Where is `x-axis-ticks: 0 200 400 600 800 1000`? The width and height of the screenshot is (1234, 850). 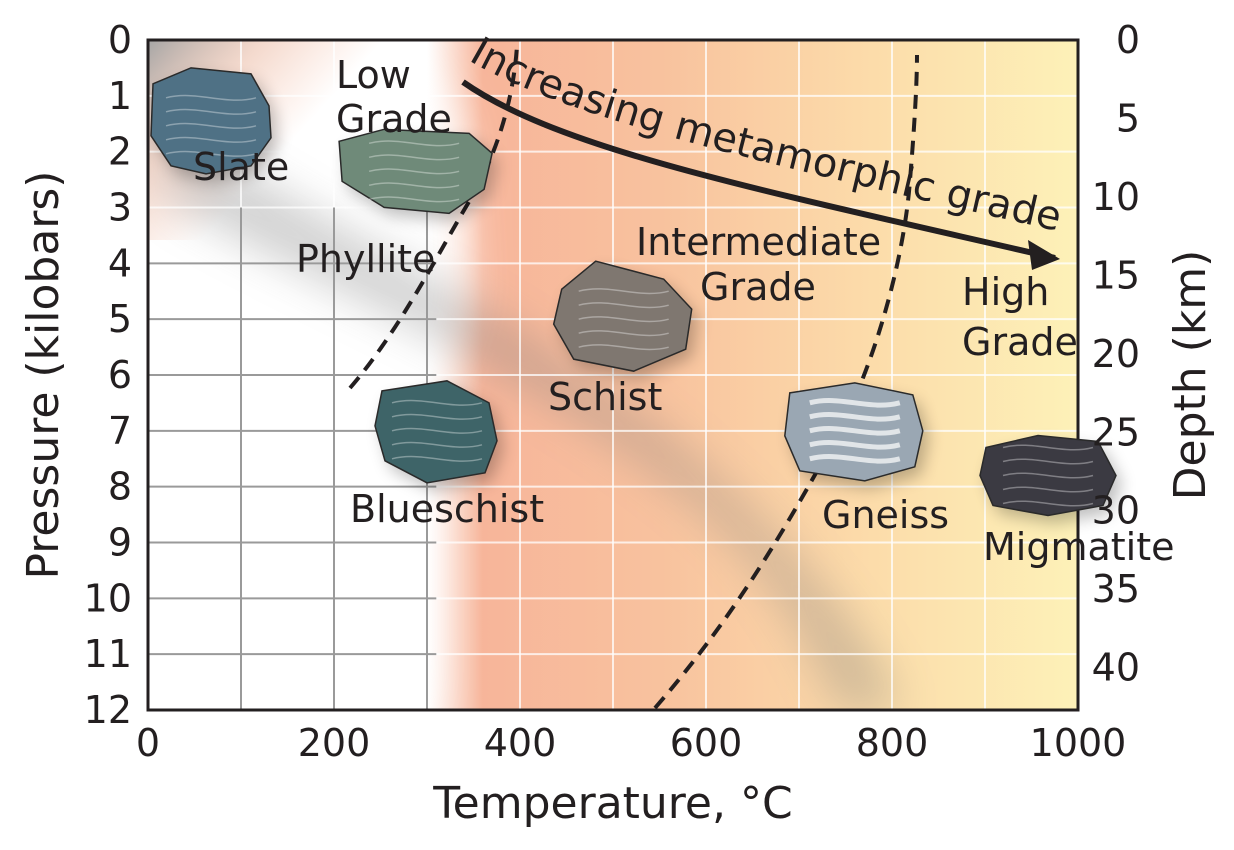
x-axis-ticks: 0 200 400 600 800 1000 is located at coordinates (631, 743).